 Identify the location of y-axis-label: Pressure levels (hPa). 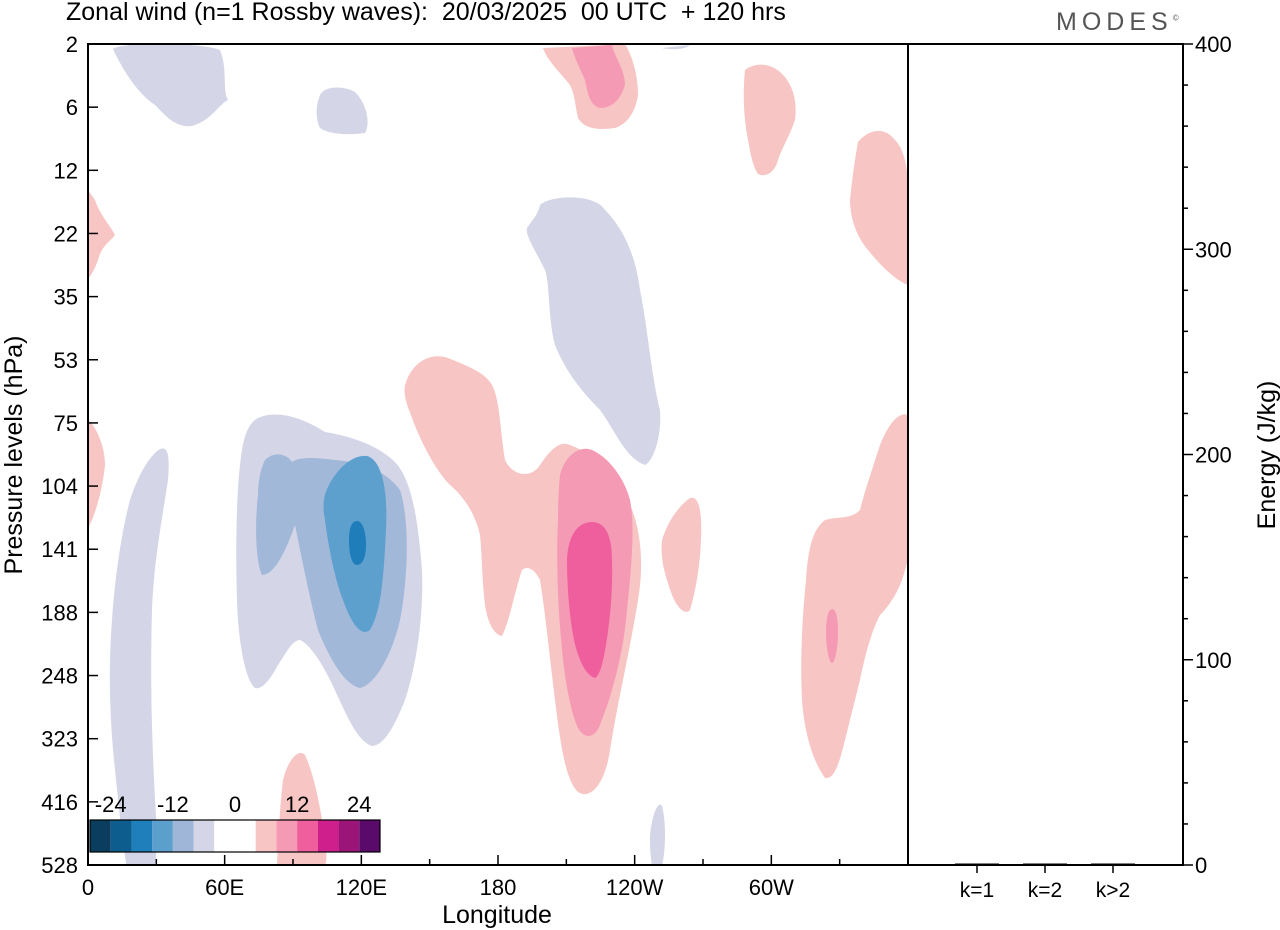
(14, 455).